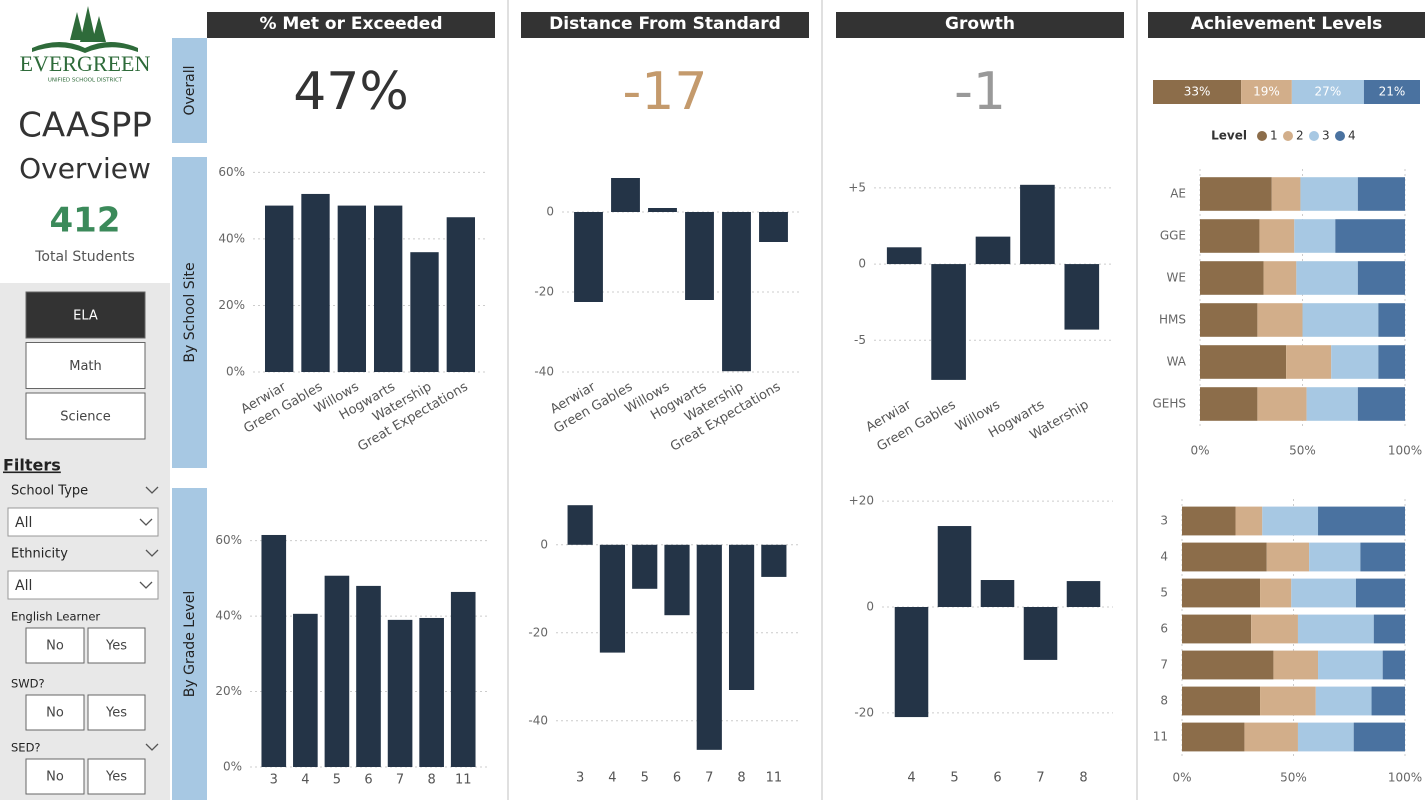  Describe the element at coordinates (1164, 593) in the screenshot. I see `y-tick-label: 5` at that location.